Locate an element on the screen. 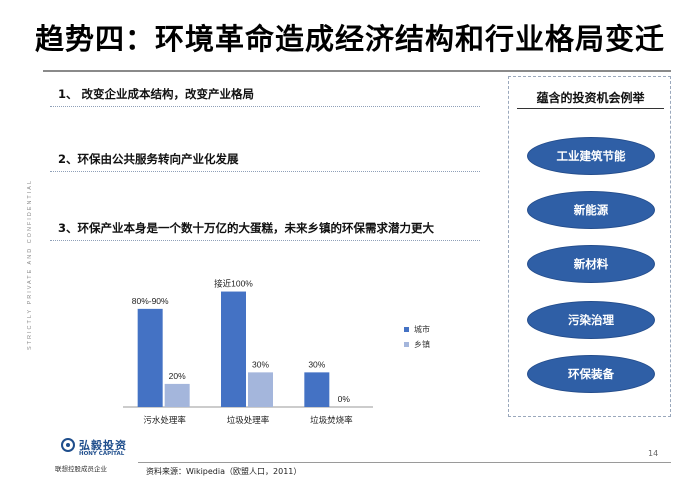 This screenshot has width=700, height=485. data-label-rural-1: 30% is located at coordinates (260, 364).